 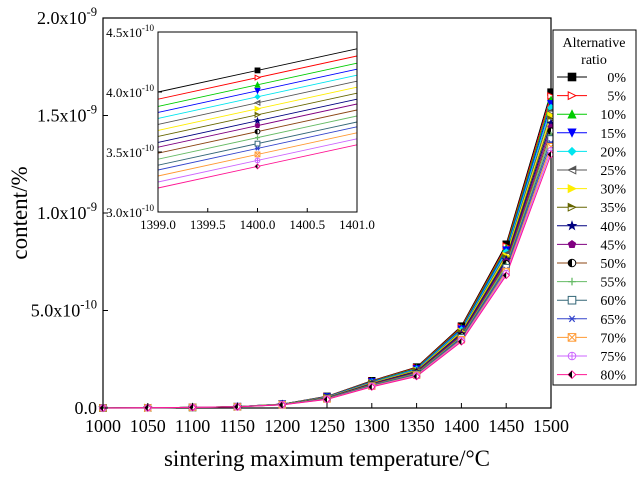 I want to click on legend-title: Alternative, so click(x=594, y=43).